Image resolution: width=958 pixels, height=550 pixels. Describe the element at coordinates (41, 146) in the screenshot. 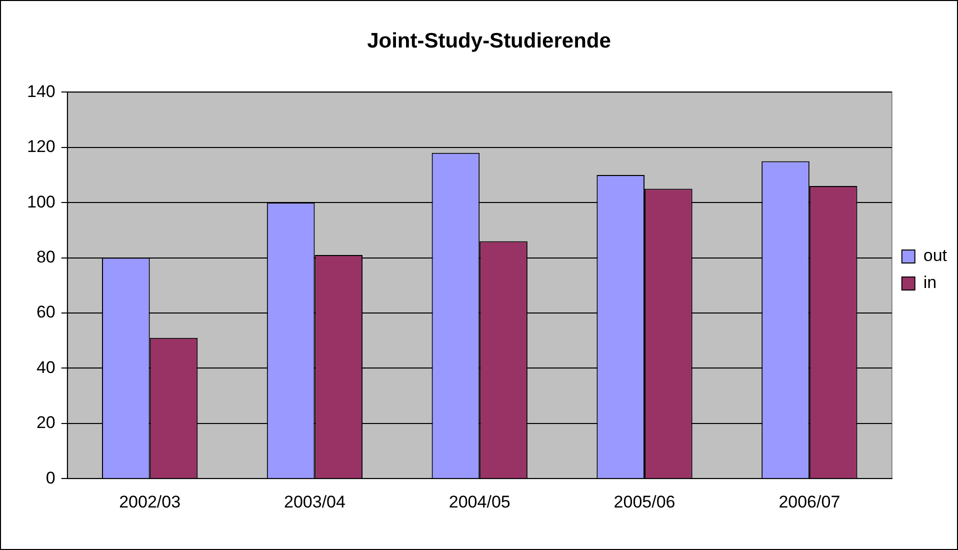

I see `y-tick-label: 120` at that location.